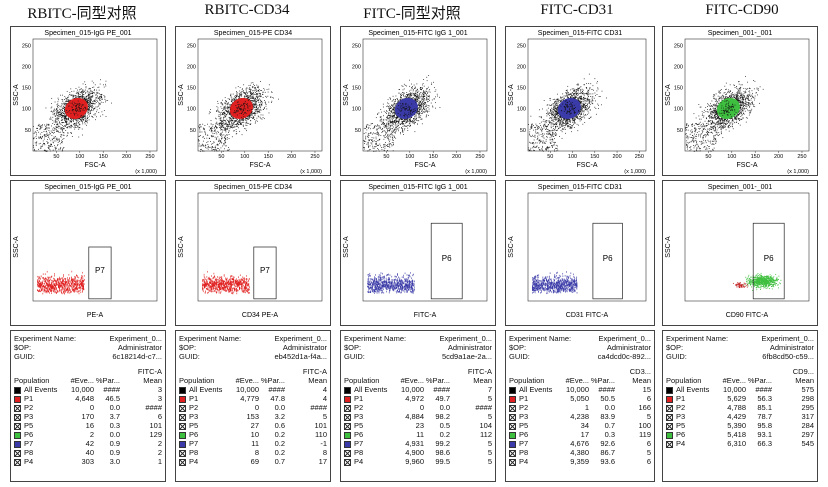 The image size is (828, 487). I want to click on y-tick-label: 200, so click(26, 67).